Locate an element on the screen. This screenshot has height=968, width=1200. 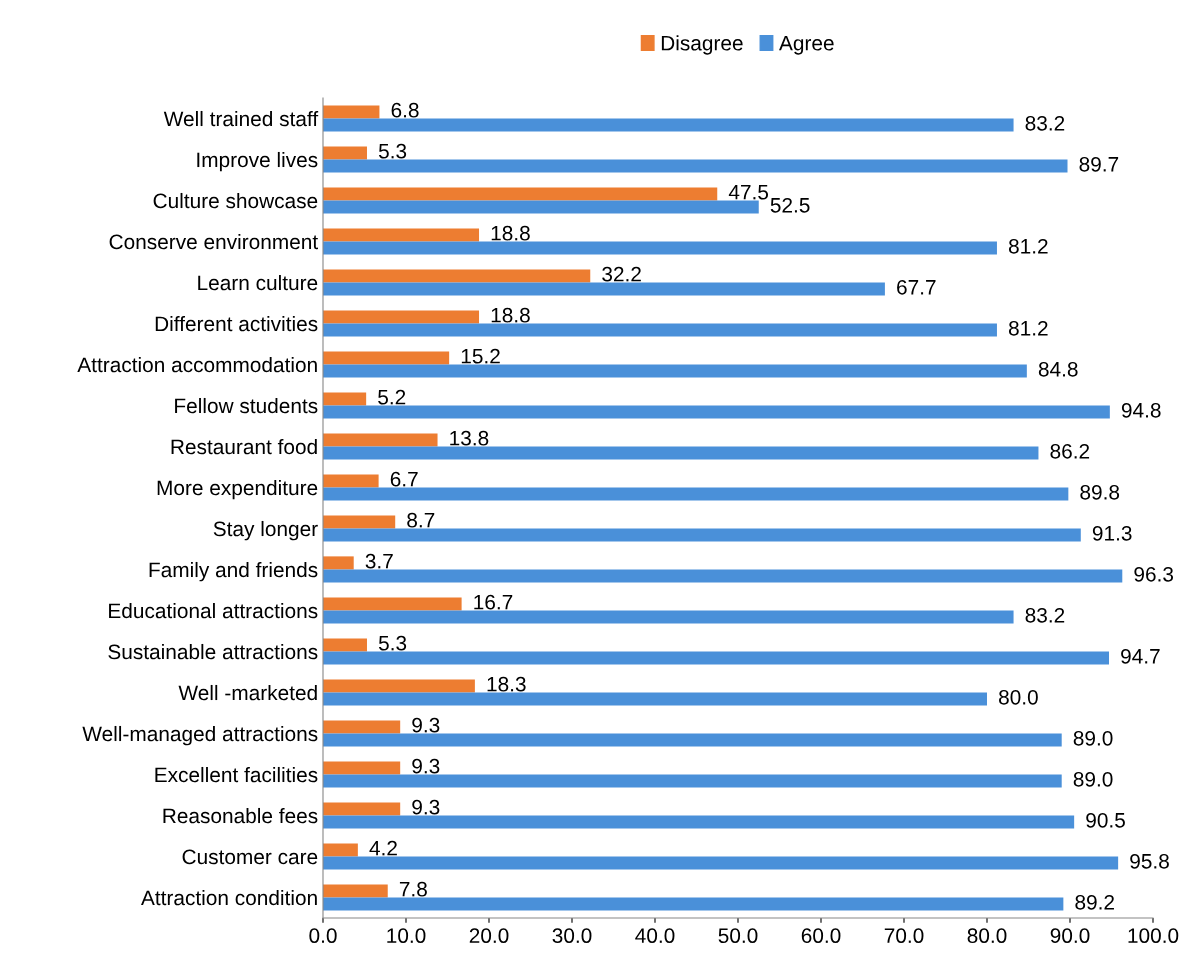
data-label: 89.8 is located at coordinates (1100, 492).